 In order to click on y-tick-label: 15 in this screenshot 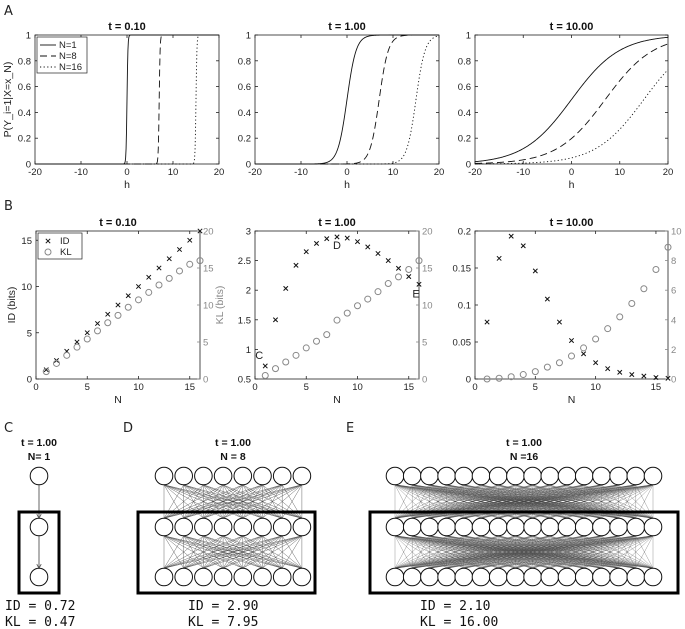, I will do `click(26, 241)`.